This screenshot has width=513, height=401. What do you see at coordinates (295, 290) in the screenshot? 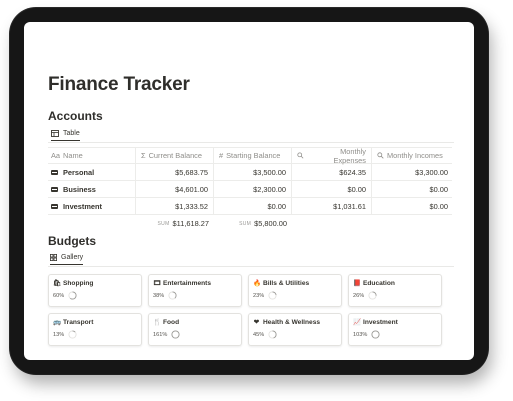
I see `budget-card: 🔥 Bills & Utilities 23%` at bounding box center [295, 290].